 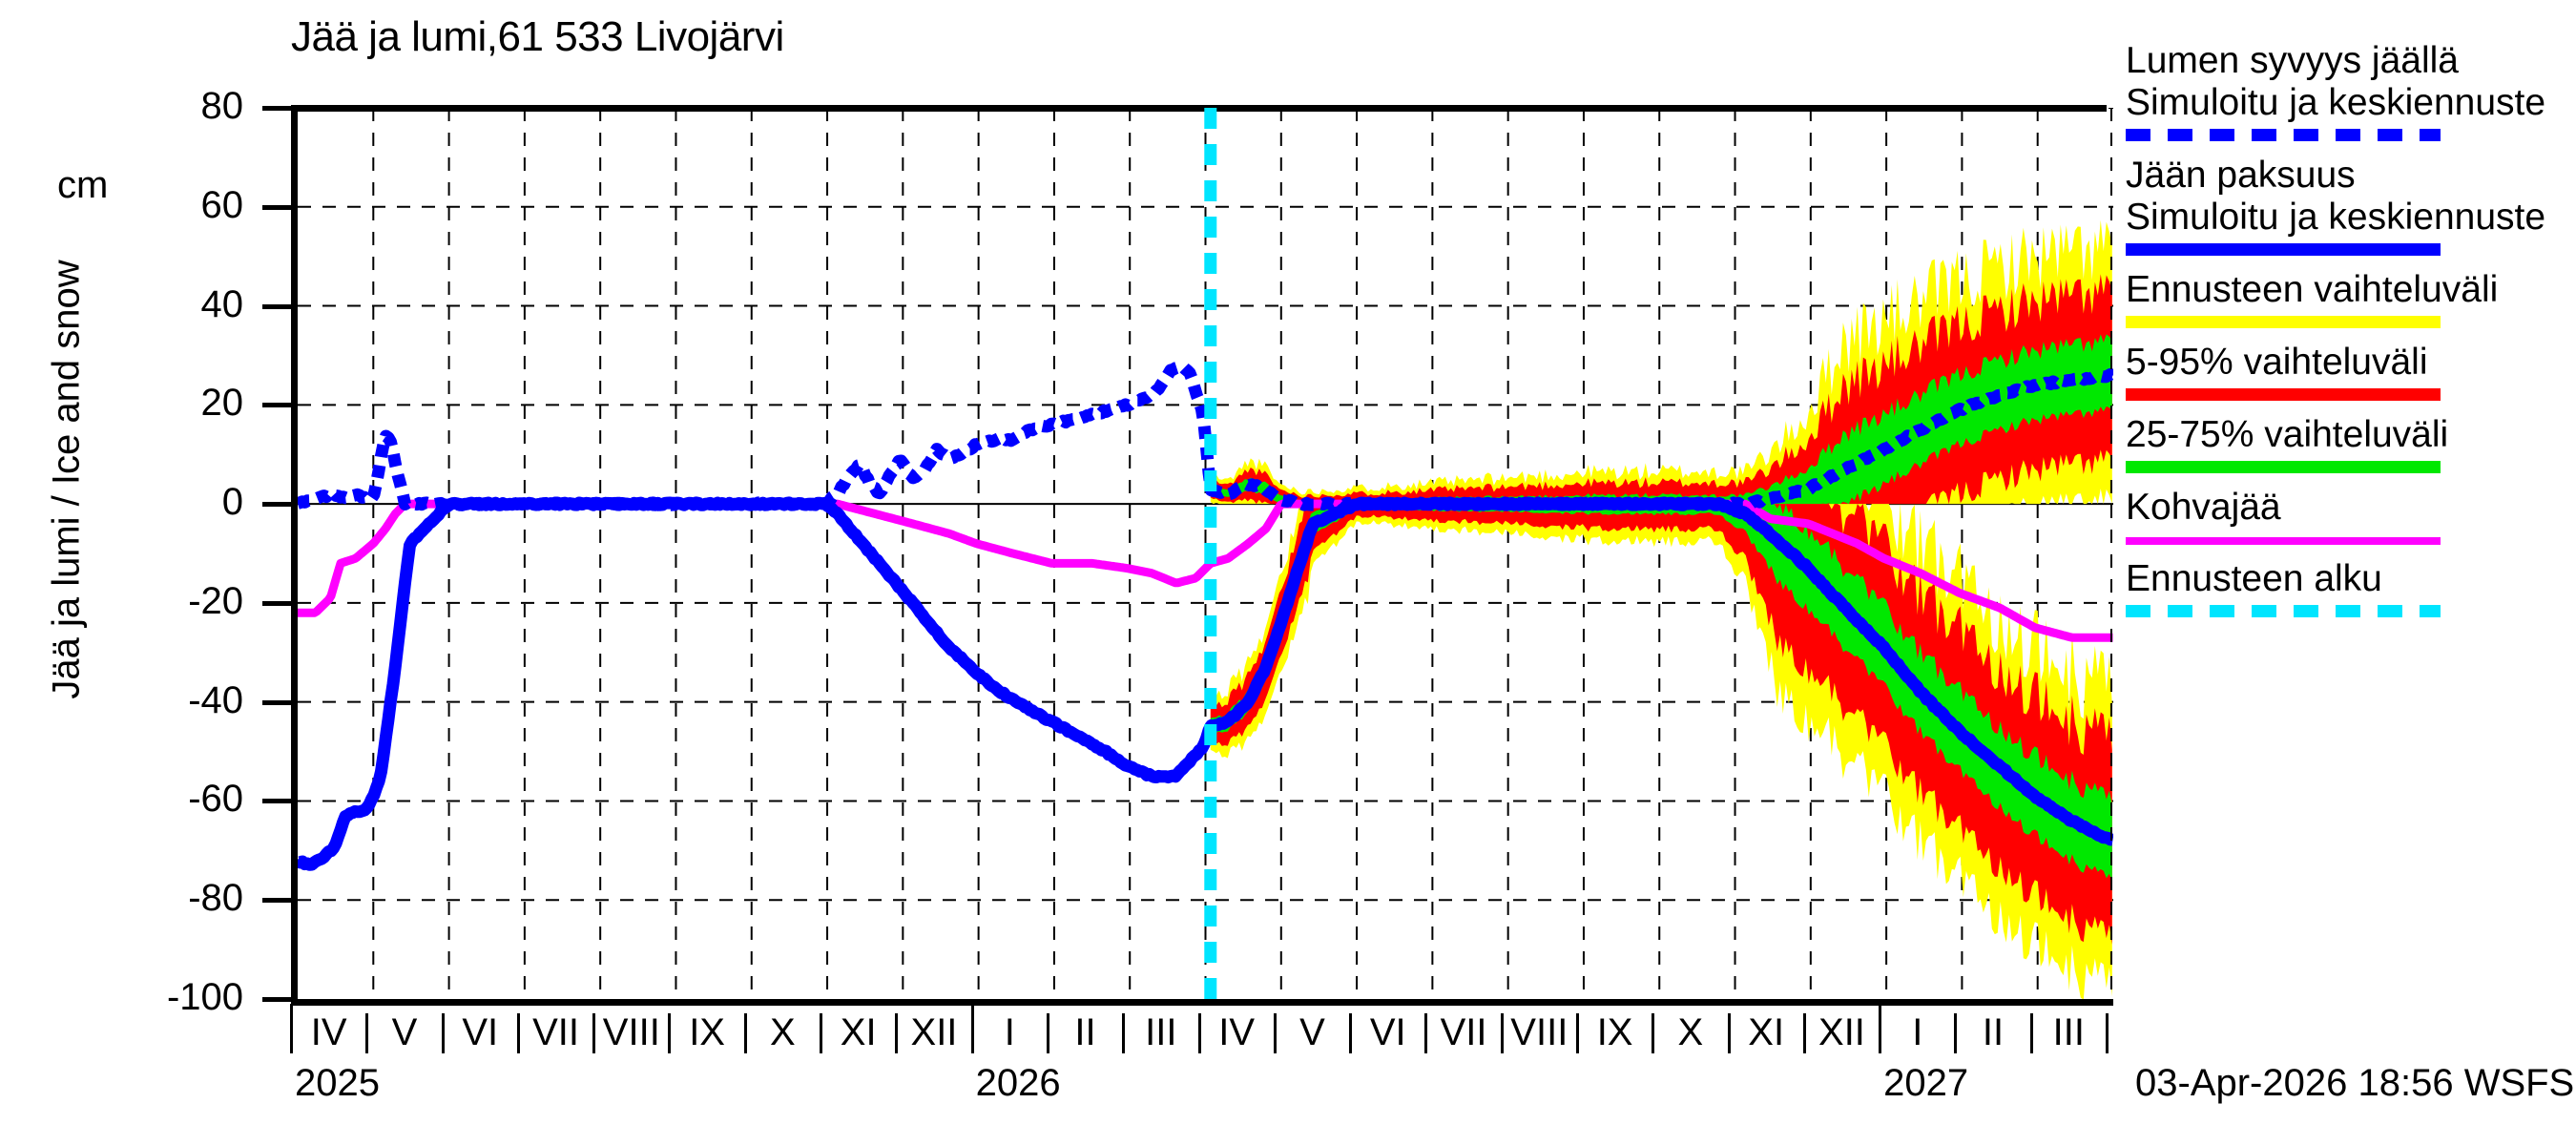 What do you see at coordinates (2292, 60) in the screenshot?
I see `legend-label: Lumen syvyys jäällä` at bounding box center [2292, 60].